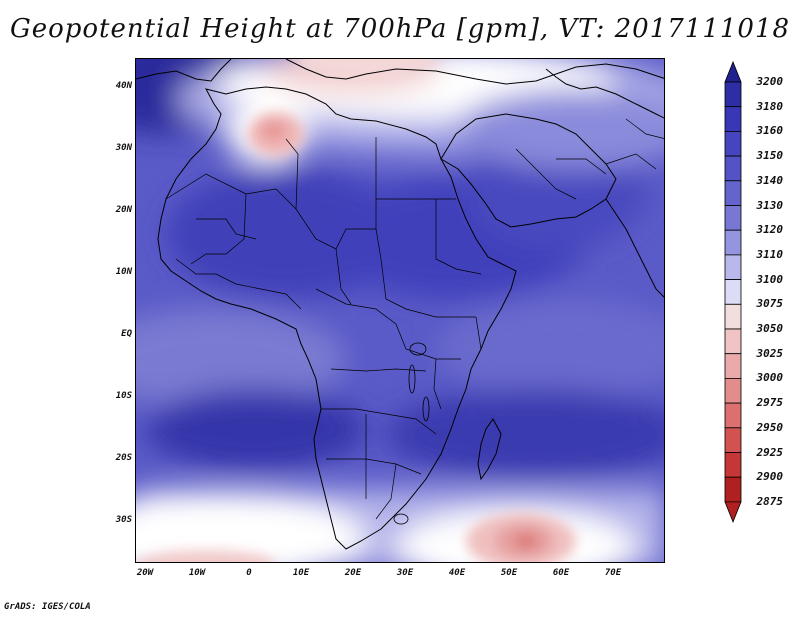  Describe the element at coordinates (249, 573) in the screenshot. I see `lon-label-0: 0` at that location.